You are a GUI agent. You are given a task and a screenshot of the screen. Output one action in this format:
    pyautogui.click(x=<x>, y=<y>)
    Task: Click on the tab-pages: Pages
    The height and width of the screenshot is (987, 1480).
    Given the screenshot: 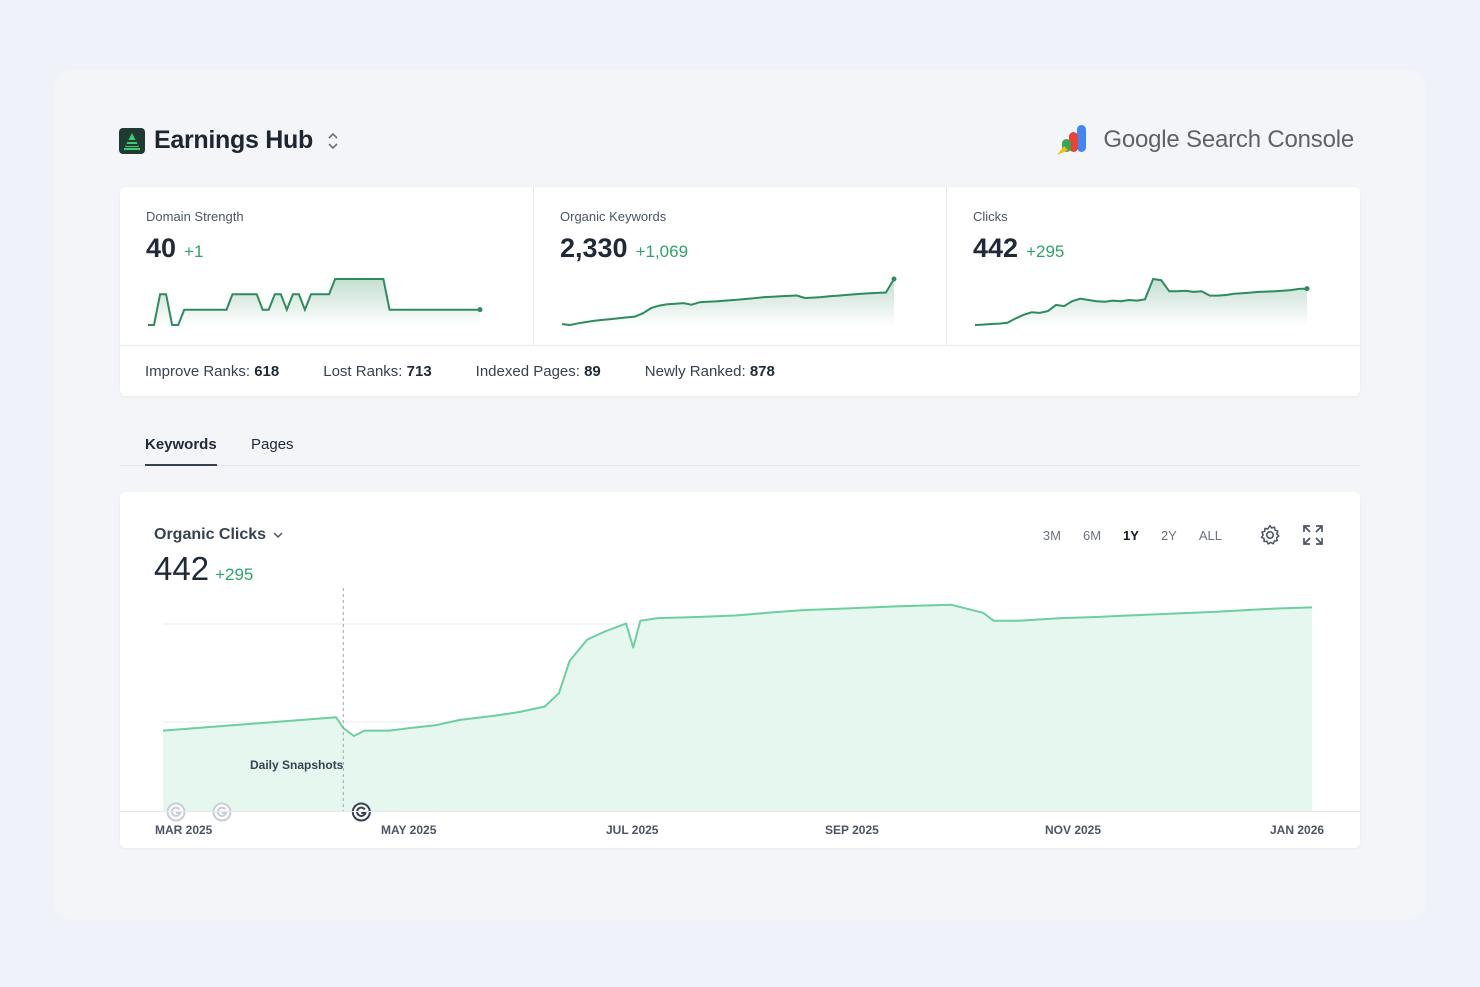 What is the action you would take?
    pyautogui.click(x=272, y=444)
    